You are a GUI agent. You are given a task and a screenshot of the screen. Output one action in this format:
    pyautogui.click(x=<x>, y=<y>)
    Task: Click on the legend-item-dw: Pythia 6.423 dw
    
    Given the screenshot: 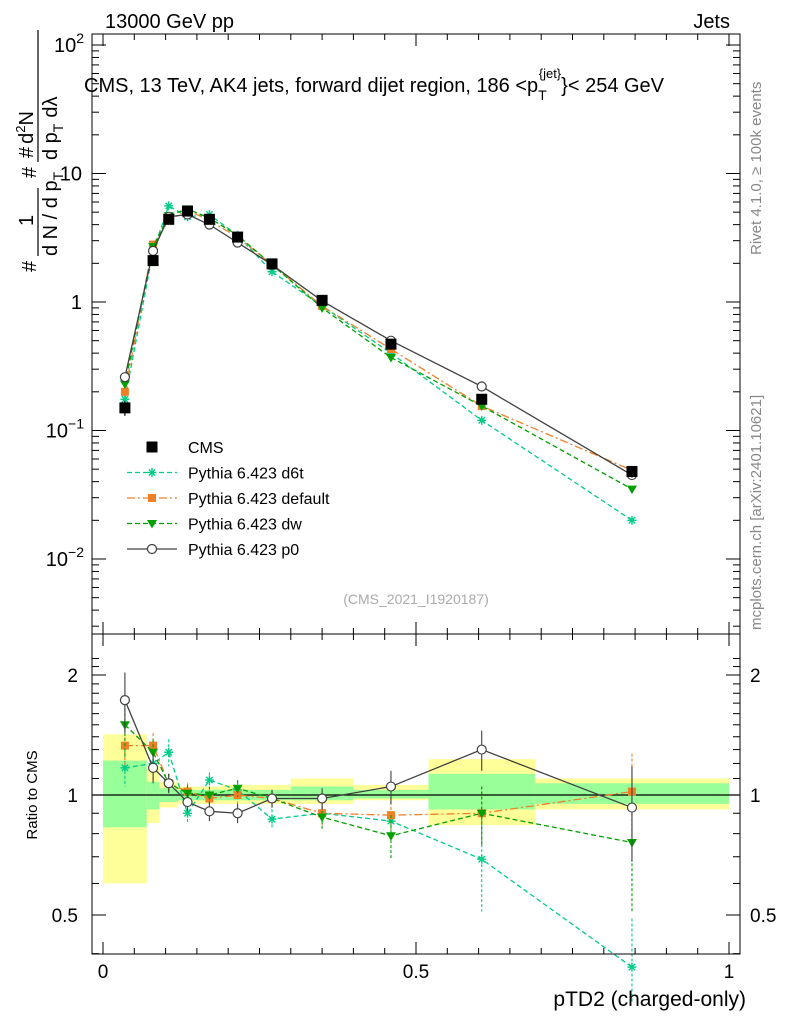 What is the action you would take?
    pyautogui.click(x=214, y=525)
    